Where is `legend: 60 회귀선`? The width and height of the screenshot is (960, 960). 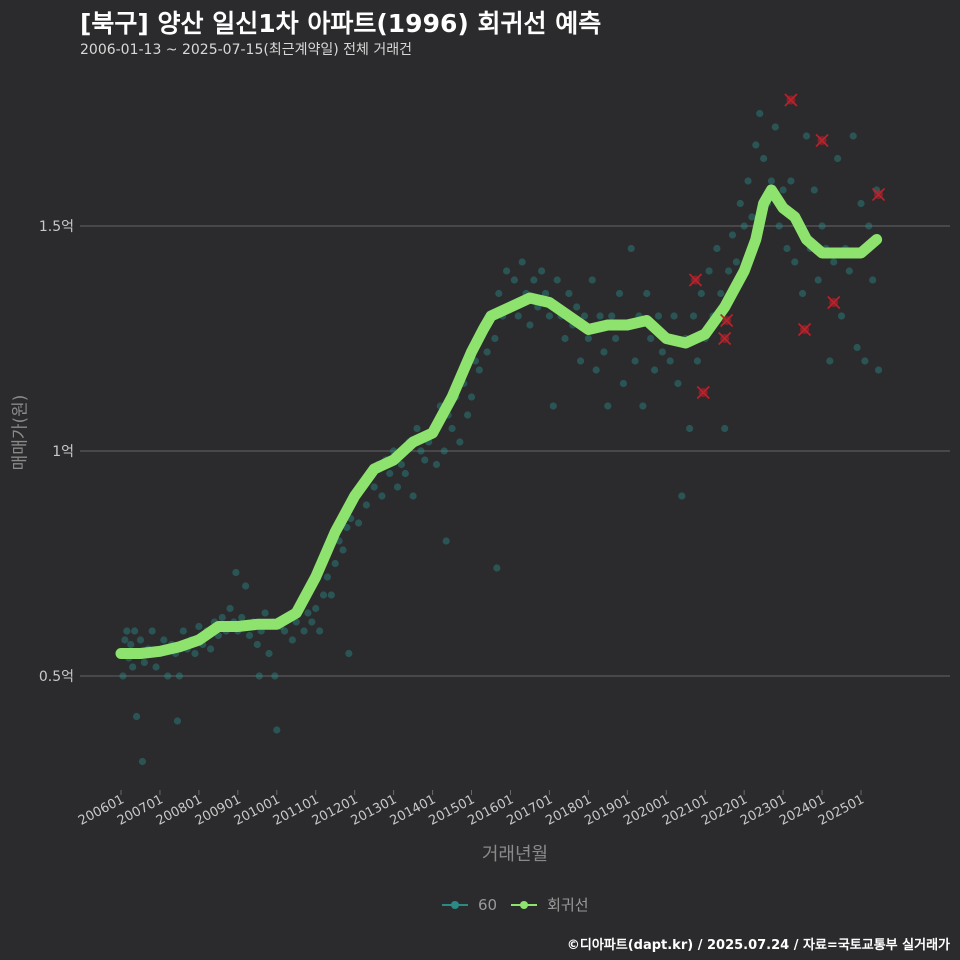 legend: 60 회귀선 is located at coordinates (514, 904).